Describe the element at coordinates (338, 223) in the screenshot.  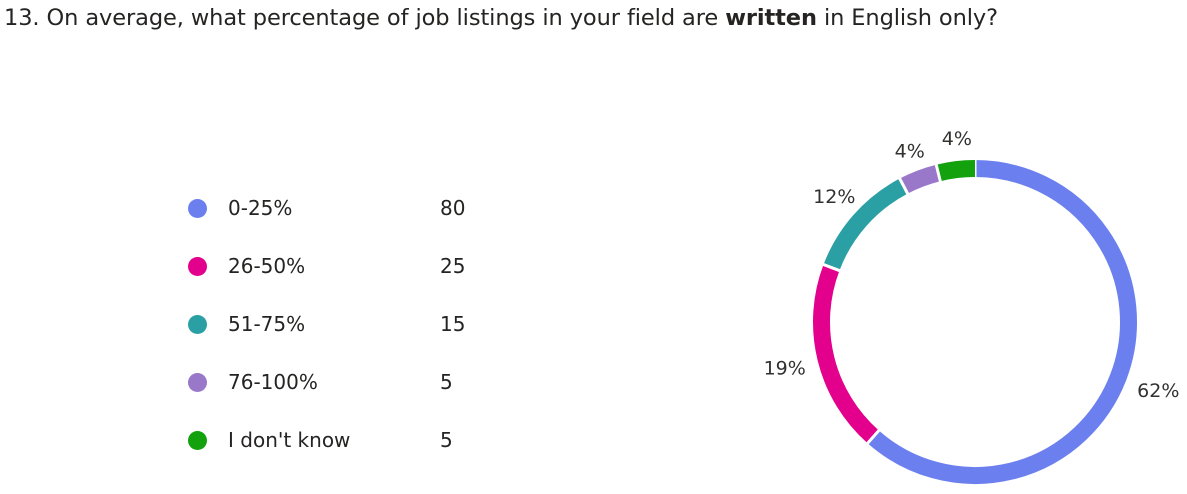
I see `legend-item-0-25: 0-25% 80` at that location.